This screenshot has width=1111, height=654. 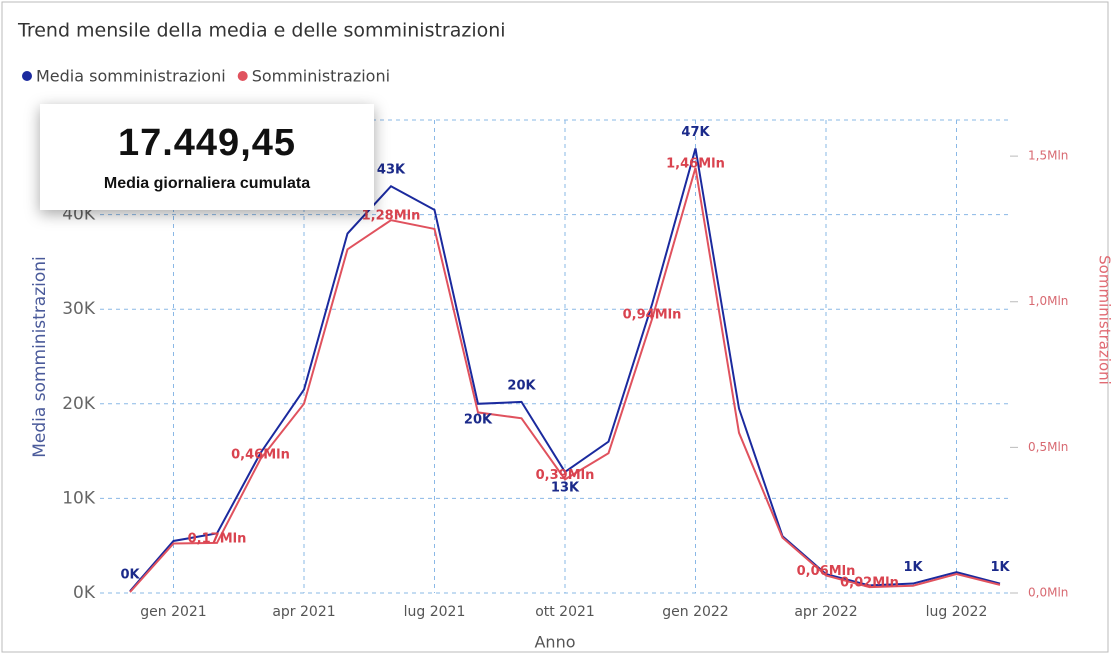 I want to click on y-tick-label: 20K, so click(x=79, y=404).